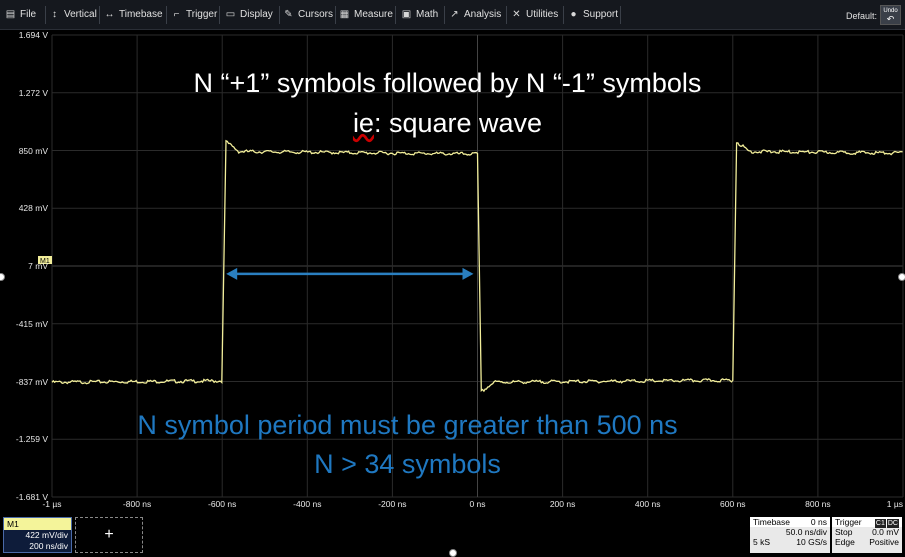 The height and width of the screenshot is (557, 905). Describe the element at coordinates (344, 14) in the screenshot. I see `measure-icon: ▦` at that location.